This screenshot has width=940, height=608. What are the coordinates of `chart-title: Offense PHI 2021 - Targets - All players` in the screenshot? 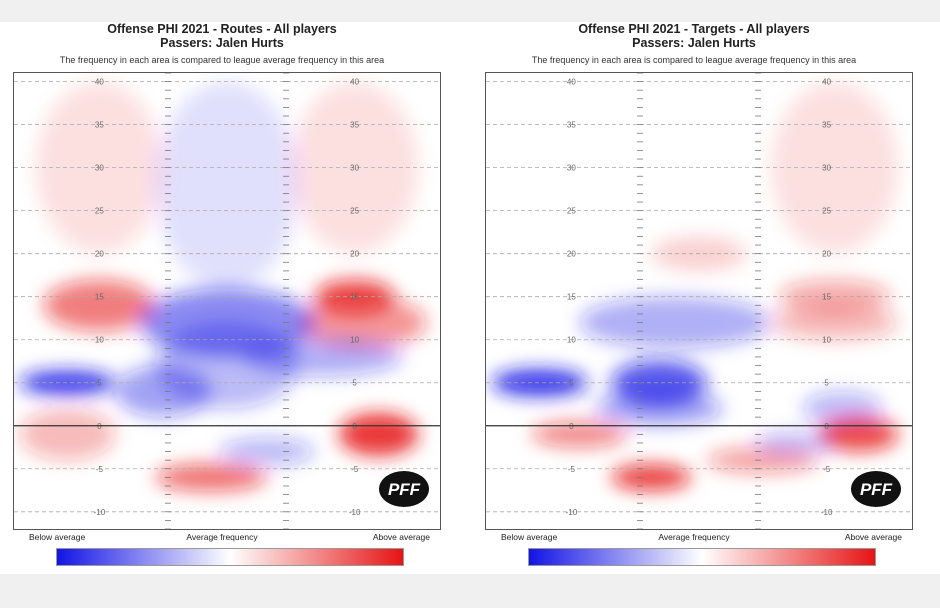 It's located at (694, 29).